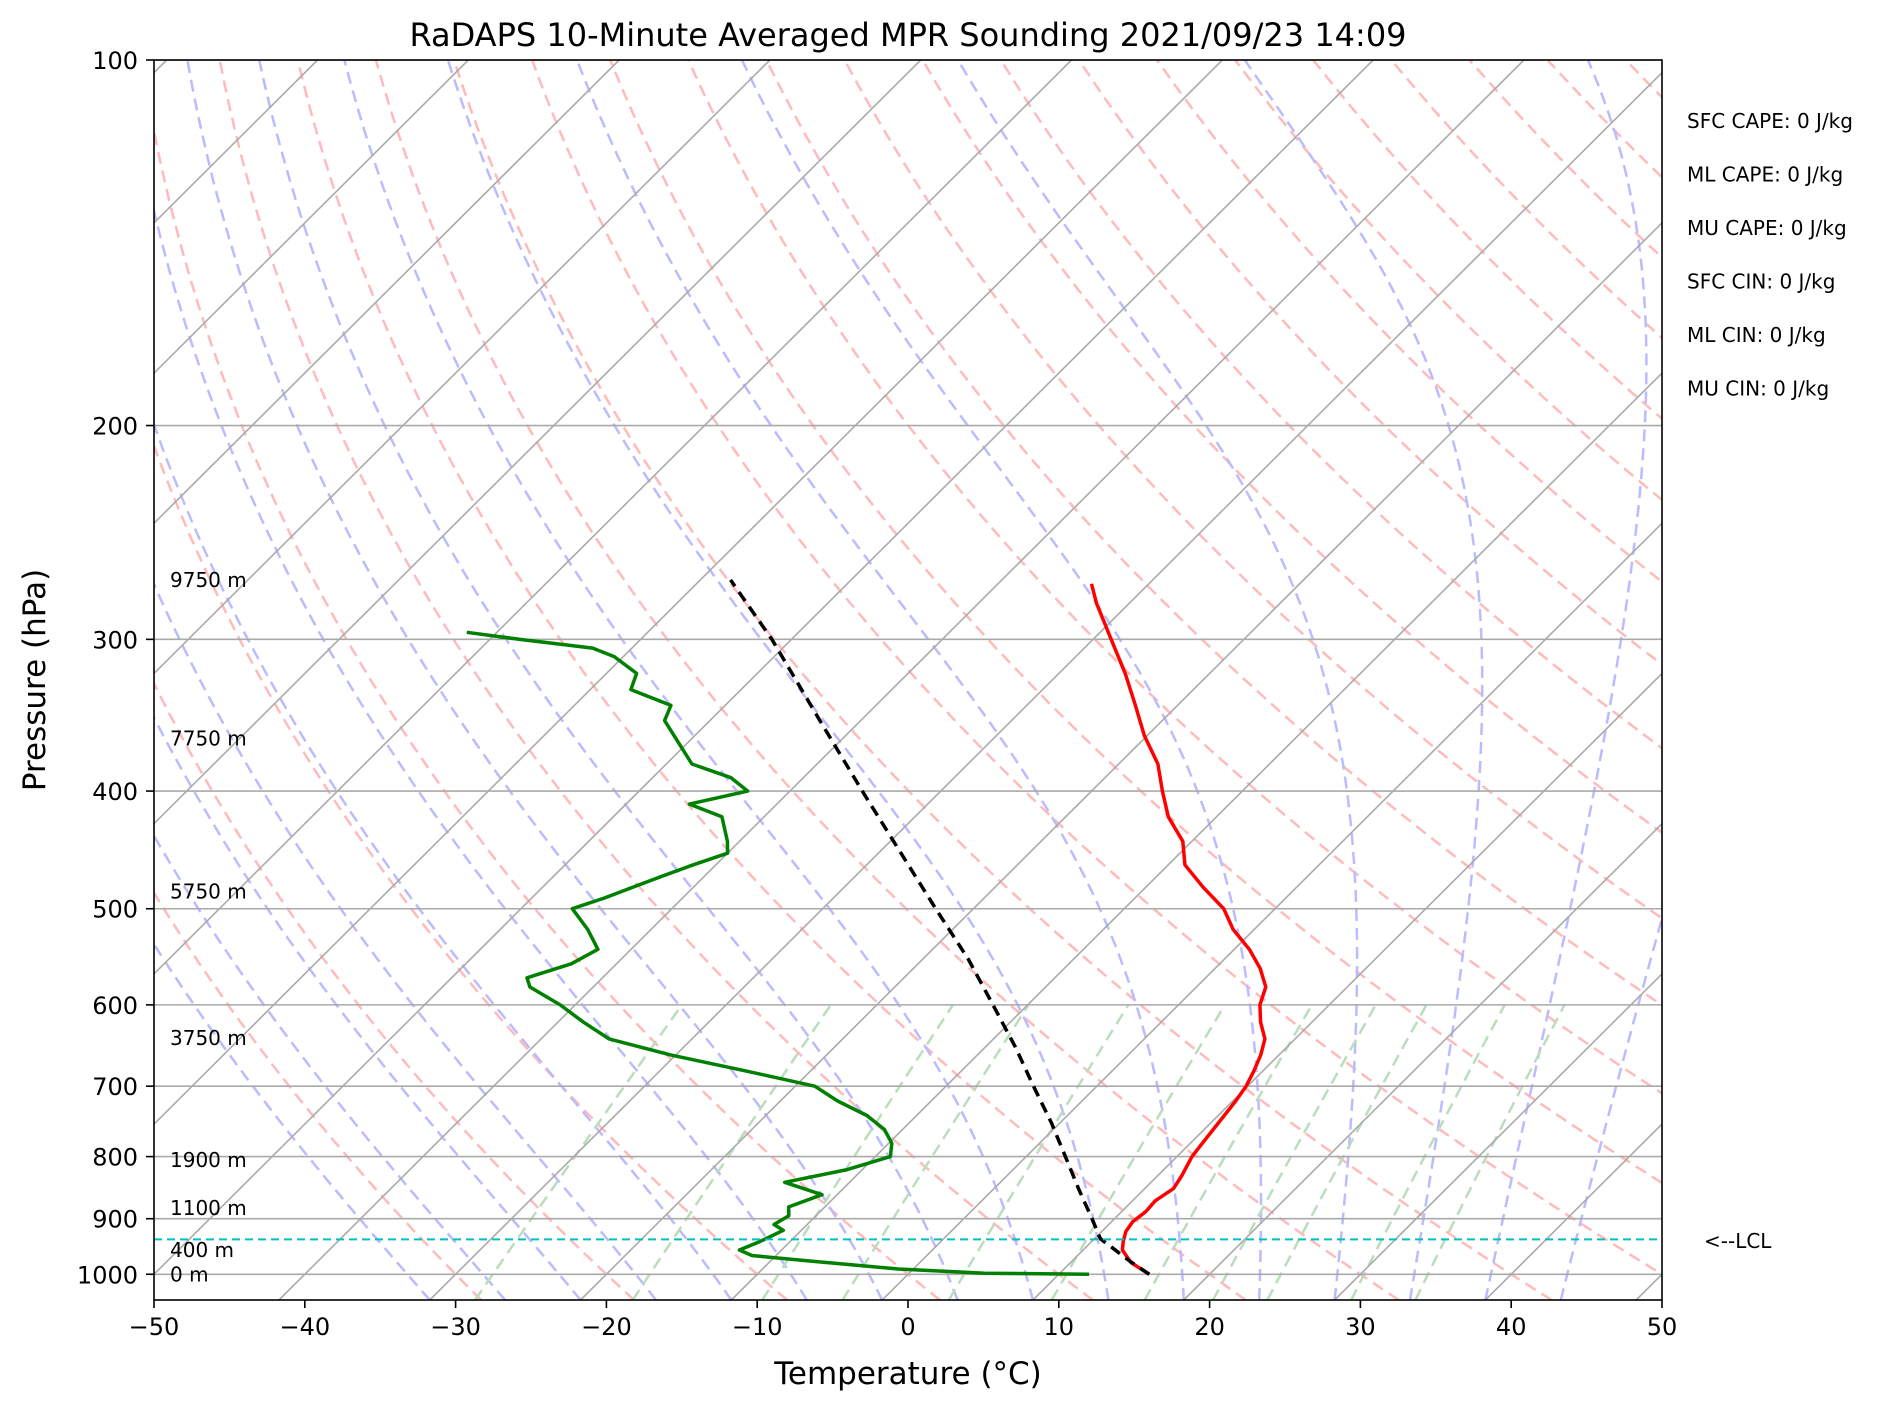 The height and width of the screenshot is (1406, 1882). What do you see at coordinates (208, 738) in the screenshot?
I see `height-label: 7750 m` at bounding box center [208, 738].